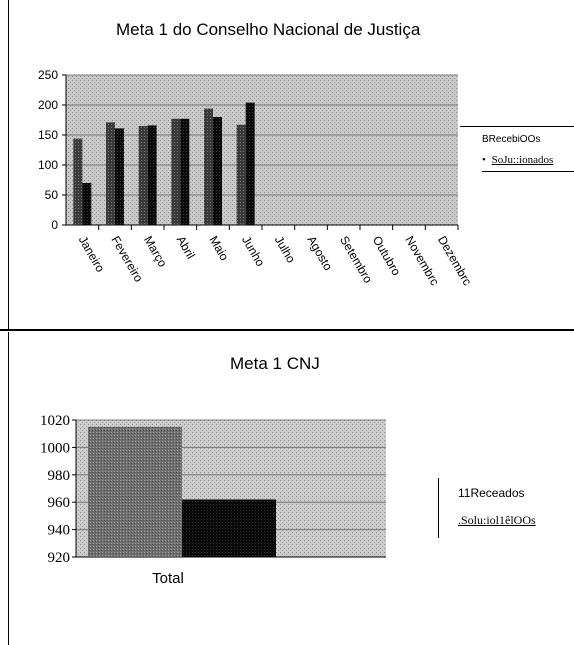  Describe the element at coordinates (185, 171) in the screenshot. I see `bar-soju-ionados-abril` at that location.